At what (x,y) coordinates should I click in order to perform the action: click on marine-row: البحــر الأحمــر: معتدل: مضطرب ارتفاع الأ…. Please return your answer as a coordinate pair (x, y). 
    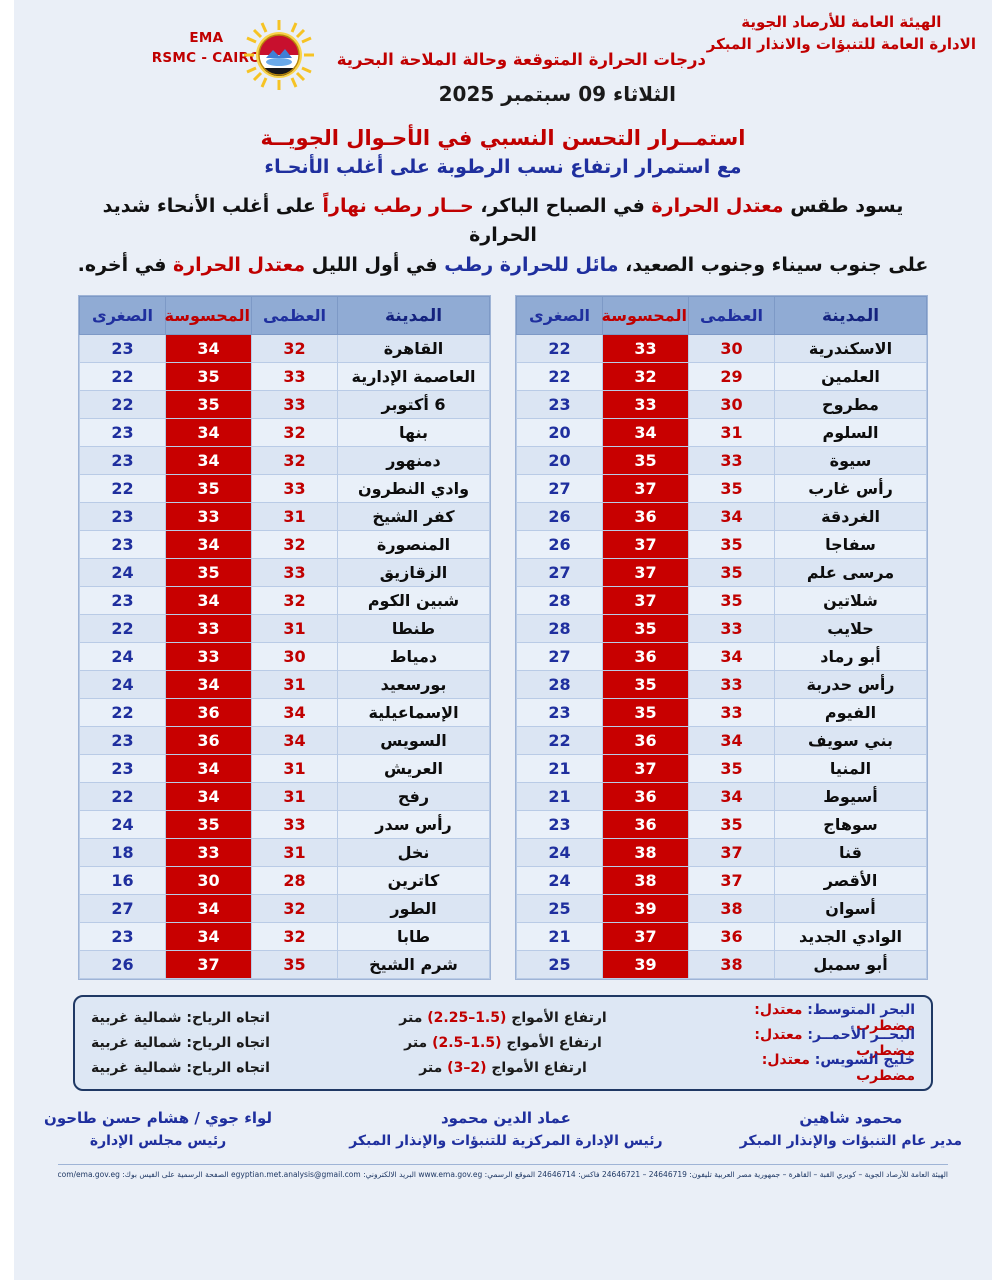
    Looking at the image, I should click on (503, 1043).